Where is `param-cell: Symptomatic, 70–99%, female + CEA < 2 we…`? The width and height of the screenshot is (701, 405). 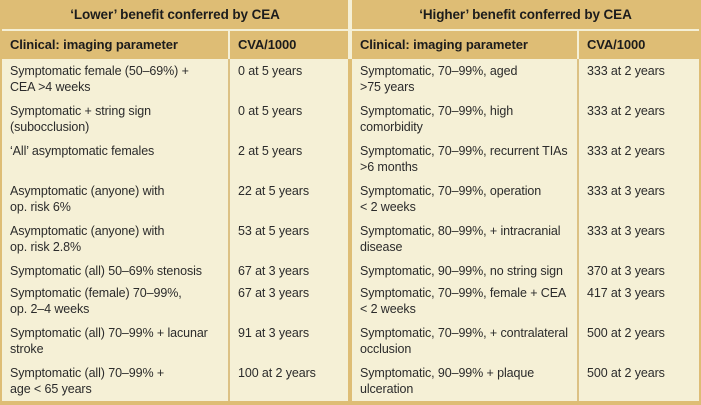
param-cell: Symptomatic, 70–99%, female + CEA < 2 we… is located at coordinates (462, 301).